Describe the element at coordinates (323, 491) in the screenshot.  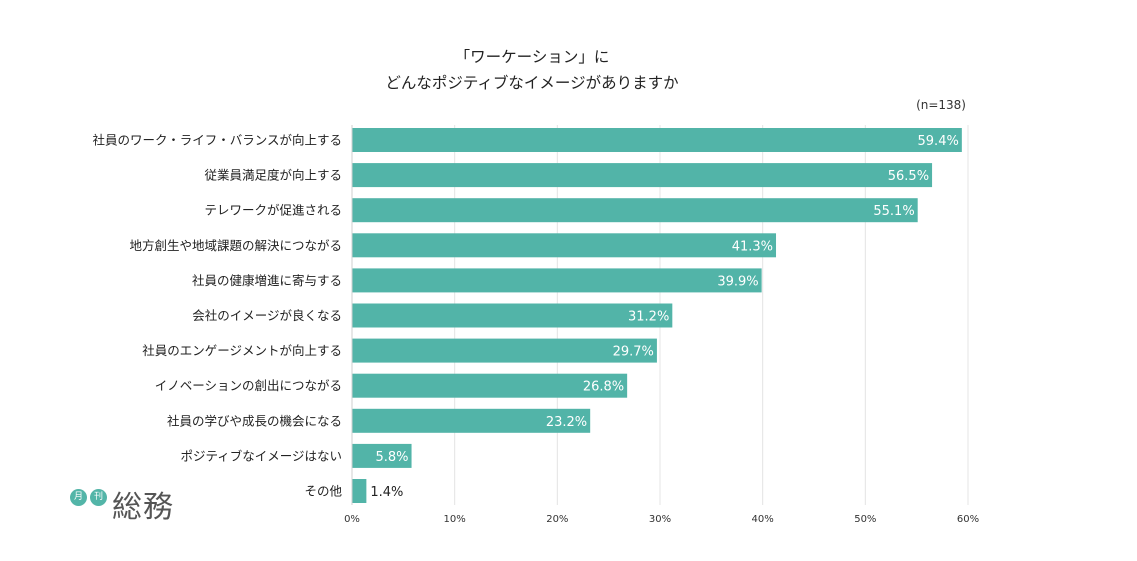
I see `category-label: その他` at that location.